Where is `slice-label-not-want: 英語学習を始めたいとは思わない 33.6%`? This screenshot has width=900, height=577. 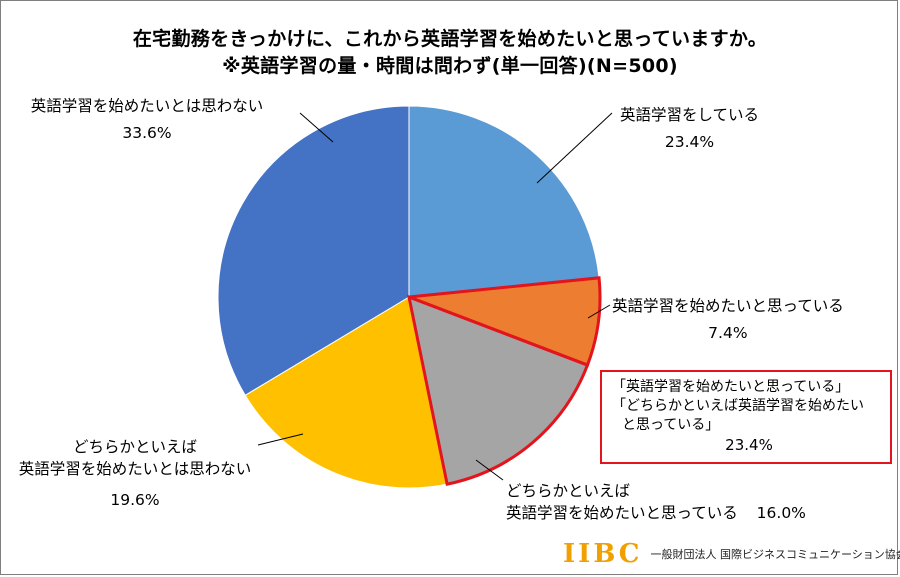 slice-label-not-want: 英語学習を始めたいとは思わない 33.6% is located at coordinates (147, 119).